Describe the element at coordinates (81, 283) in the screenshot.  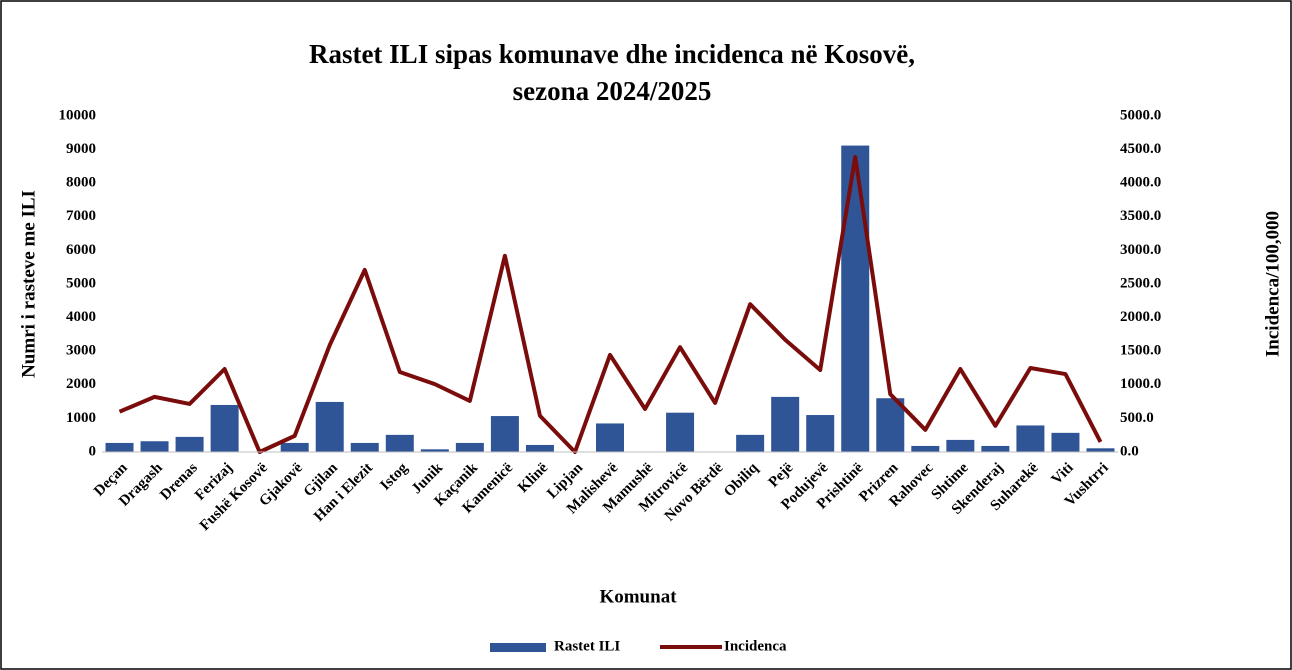
I see `y-tick-label: 5000` at that location.